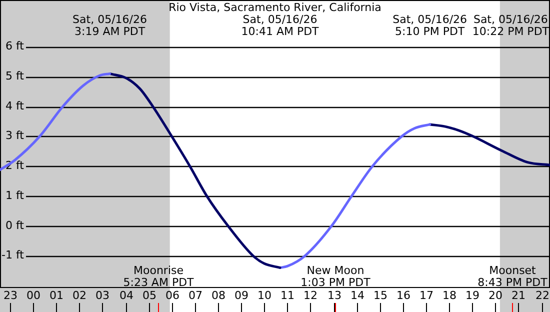 This screenshot has width=550, height=312. Describe the element at coordinates (427, 295) in the screenshot. I see `x-tick-label: 17` at that location.